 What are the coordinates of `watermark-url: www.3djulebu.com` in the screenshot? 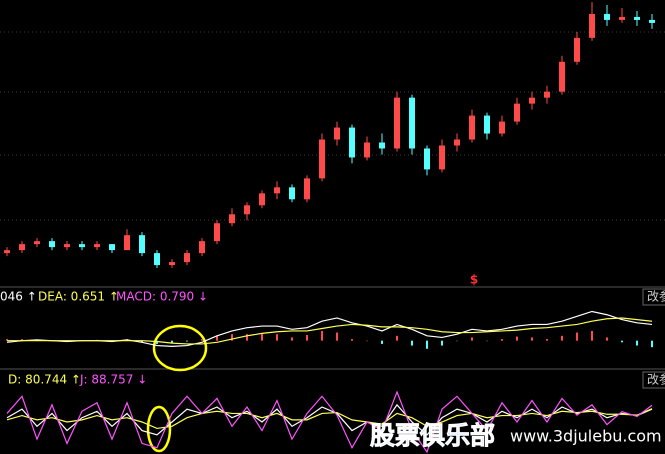 It's located at (586, 436).